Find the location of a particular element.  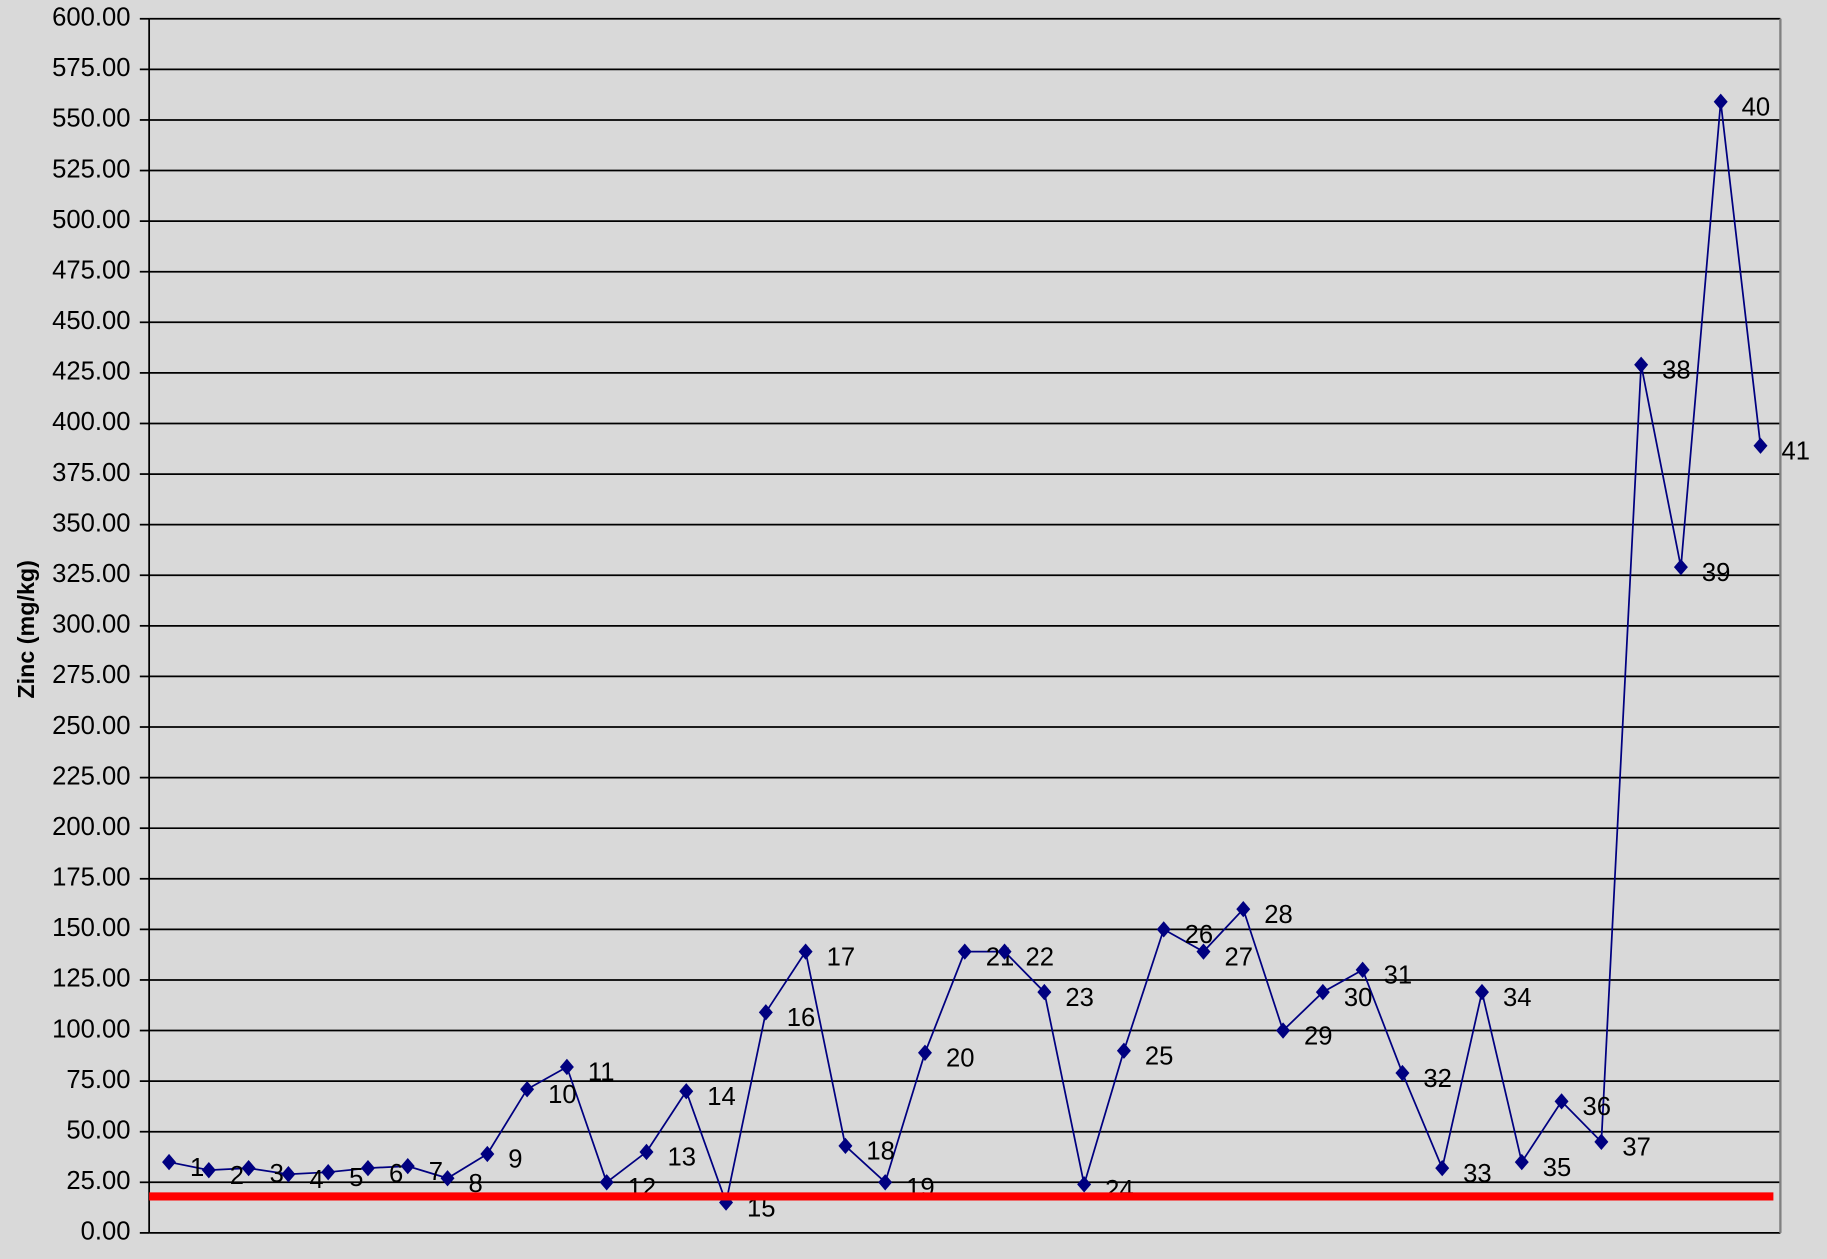

point-label: 3 is located at coordinates (277, 1174).